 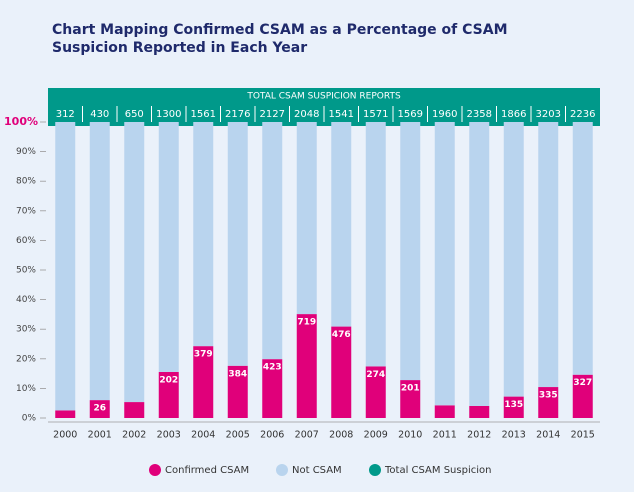 What do you see at coordinates (179, 48) in the screenshot?
I see `chart-title: Suspicion Reported in Each Year` at bounding box center [179, 48].